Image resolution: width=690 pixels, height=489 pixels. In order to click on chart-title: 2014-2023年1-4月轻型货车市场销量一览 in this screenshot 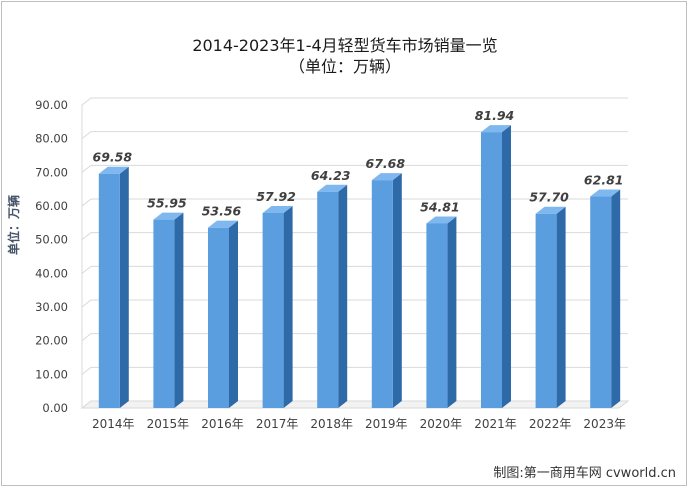, I will do `click(345, 45)`.